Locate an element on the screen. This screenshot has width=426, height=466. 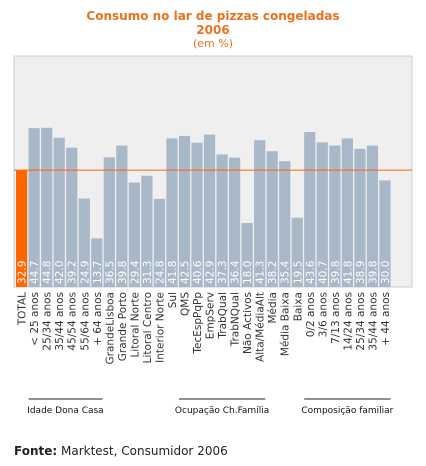
category-label: TrabQual is located at coordinates (223, 316).